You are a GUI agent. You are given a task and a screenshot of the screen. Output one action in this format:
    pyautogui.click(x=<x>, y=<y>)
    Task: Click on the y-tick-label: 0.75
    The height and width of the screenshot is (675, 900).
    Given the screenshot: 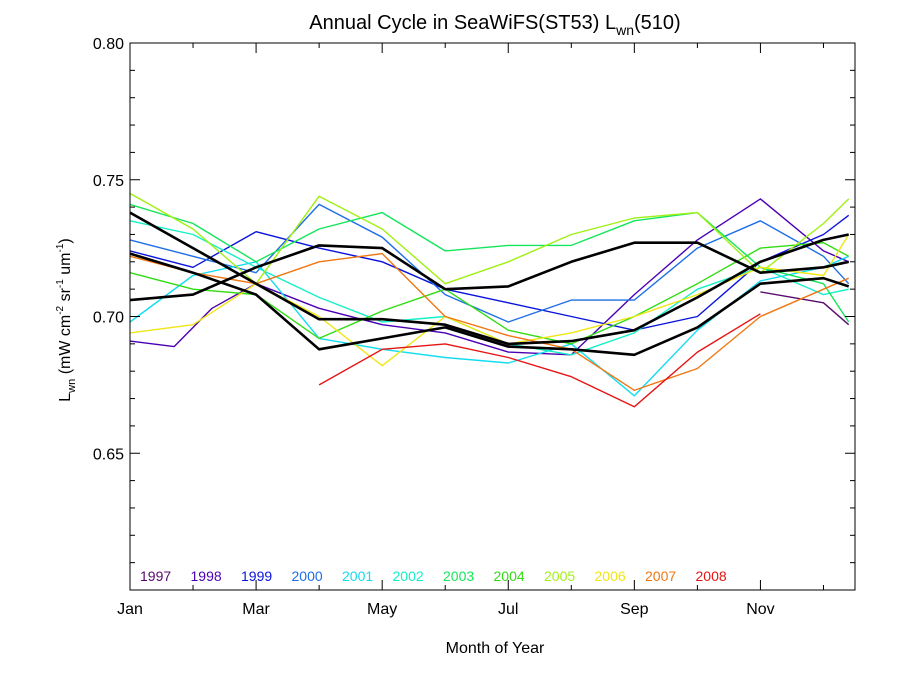 What is the action you would take?
    pyautogui.click(x=108, y=181)
    